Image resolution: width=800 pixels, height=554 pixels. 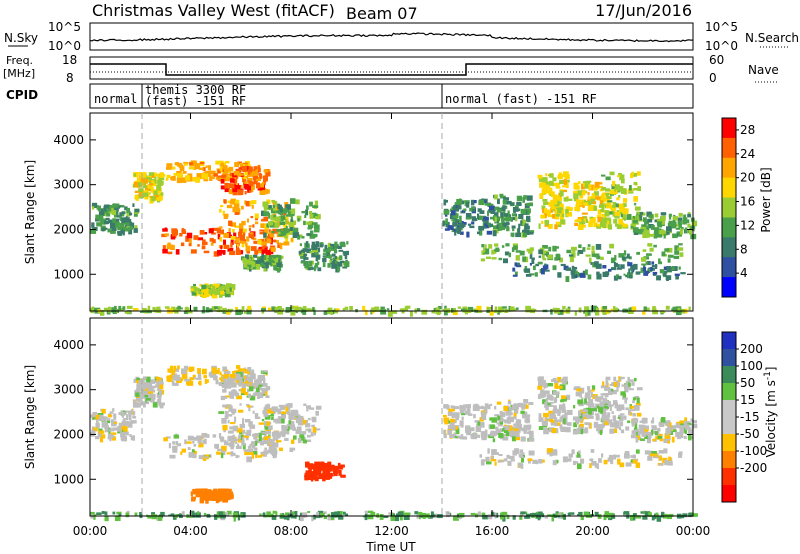 I want to click on freq-left-top: 18, so click(x=69, y=60).